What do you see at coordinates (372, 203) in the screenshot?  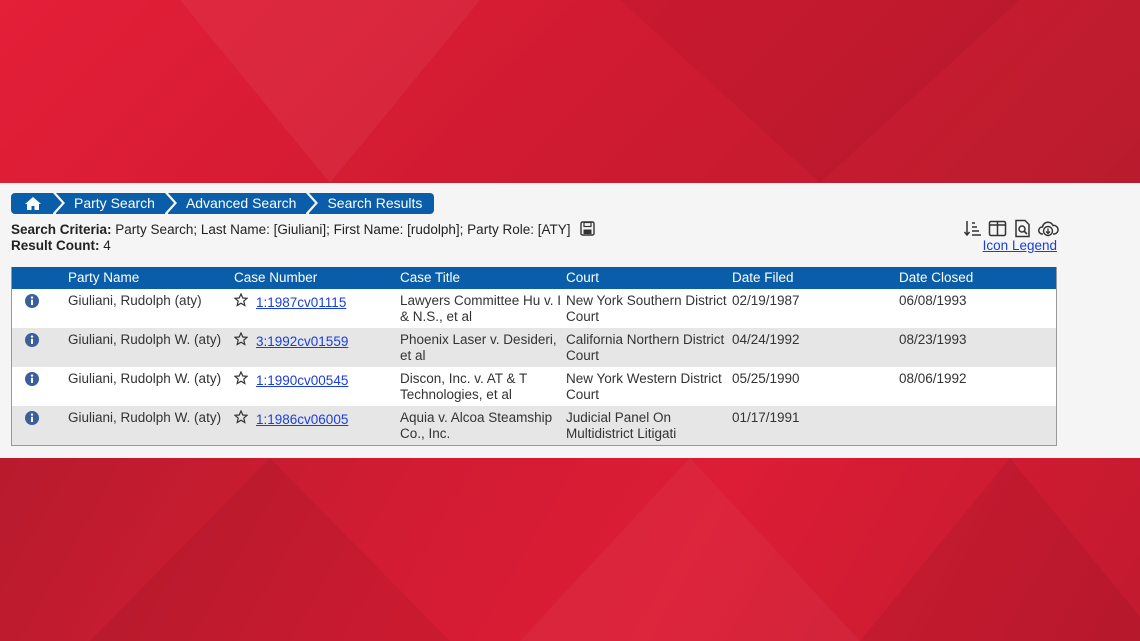 I see `breadcrumb-search-results: Search Results` at bounding box center [372, 203].